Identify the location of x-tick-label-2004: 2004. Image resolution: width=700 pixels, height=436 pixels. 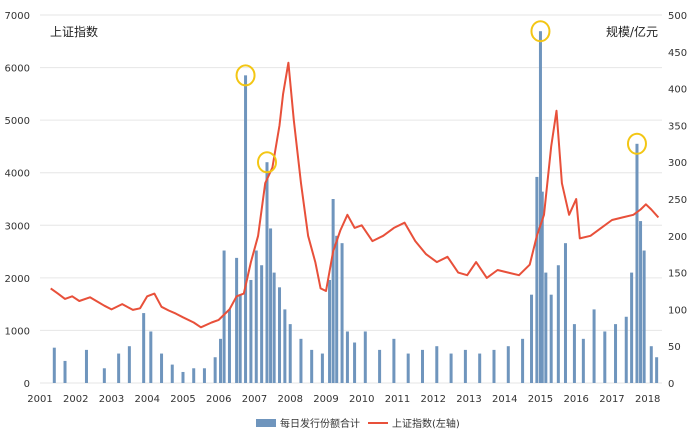
(147, 399).